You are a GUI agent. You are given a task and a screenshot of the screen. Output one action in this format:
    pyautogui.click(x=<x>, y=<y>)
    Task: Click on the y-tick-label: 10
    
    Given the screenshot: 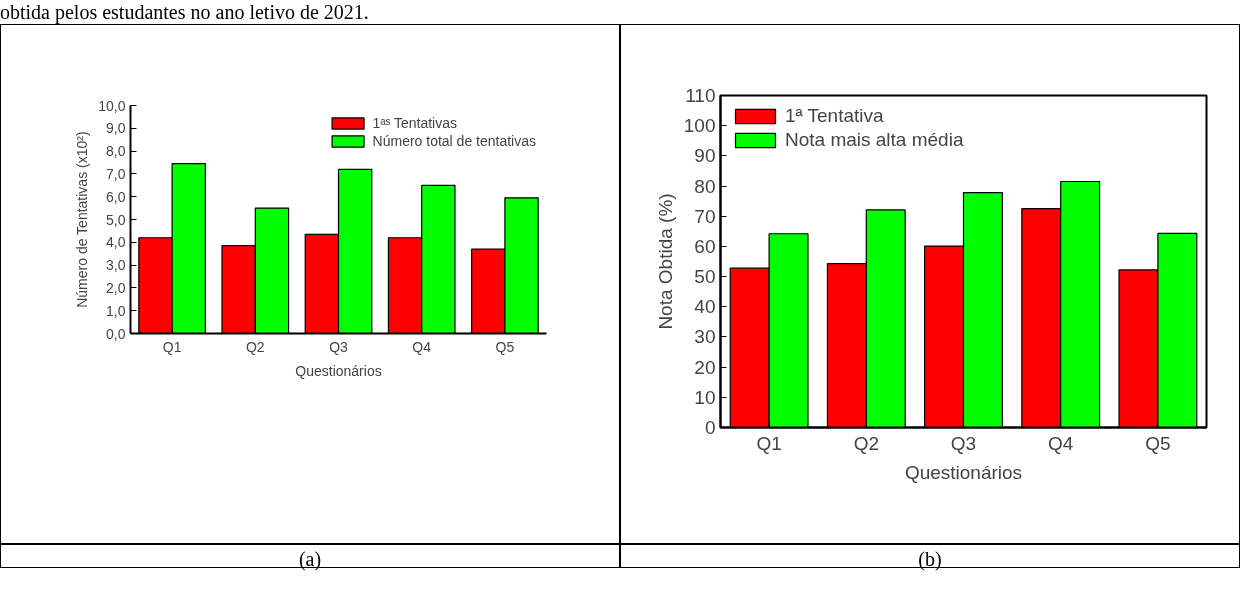 What is the action you would take?
    pyautogui.click(x=705, y=397)
    